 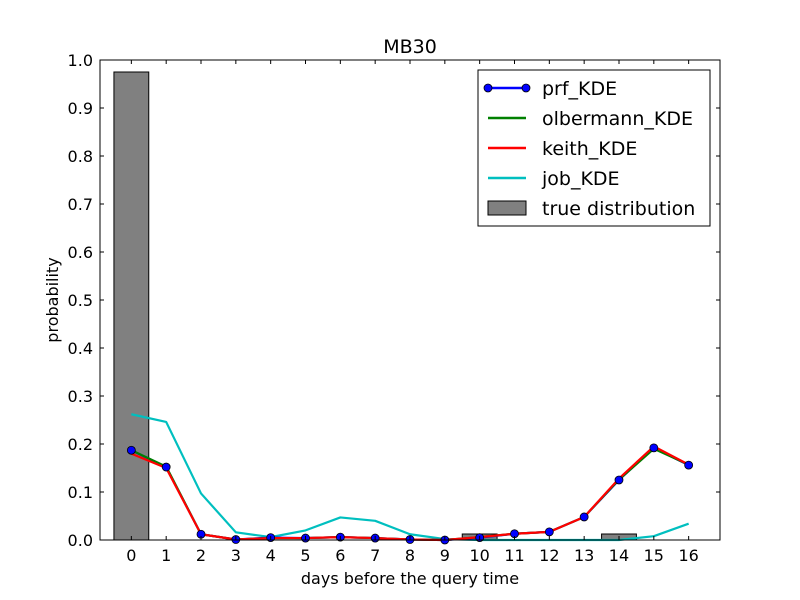 I want to click on x-tick-label: 16, so click(x=688, y=555).